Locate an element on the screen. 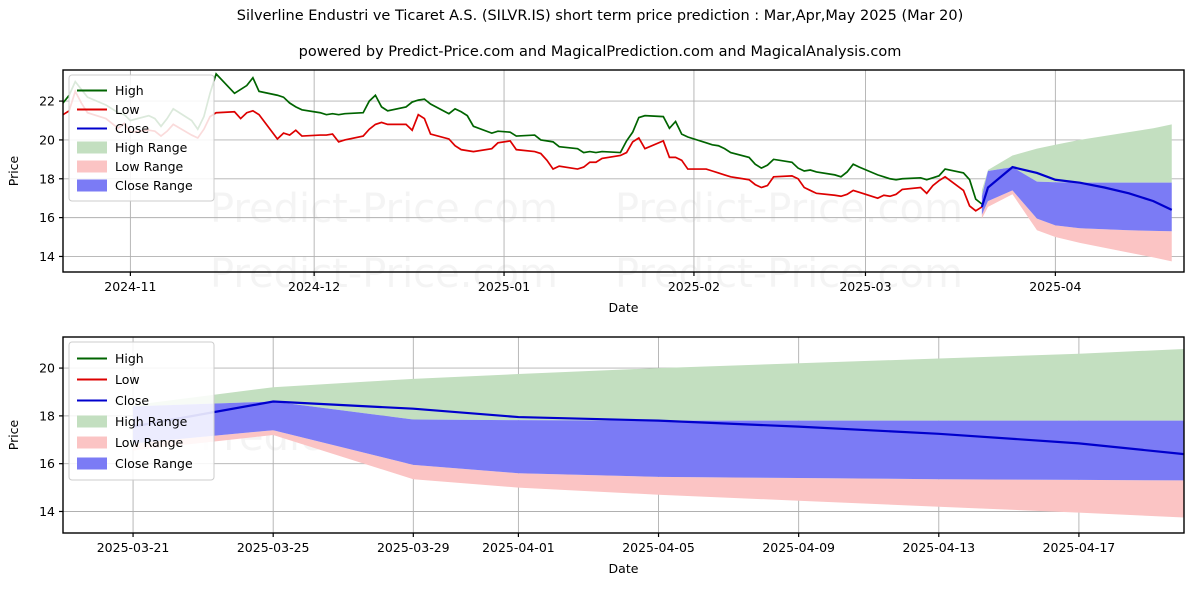 Image resolution: width=1200 pixels, height=600 pixels. x-tick-label: 2025-03 is located at coordinates (865, 286).